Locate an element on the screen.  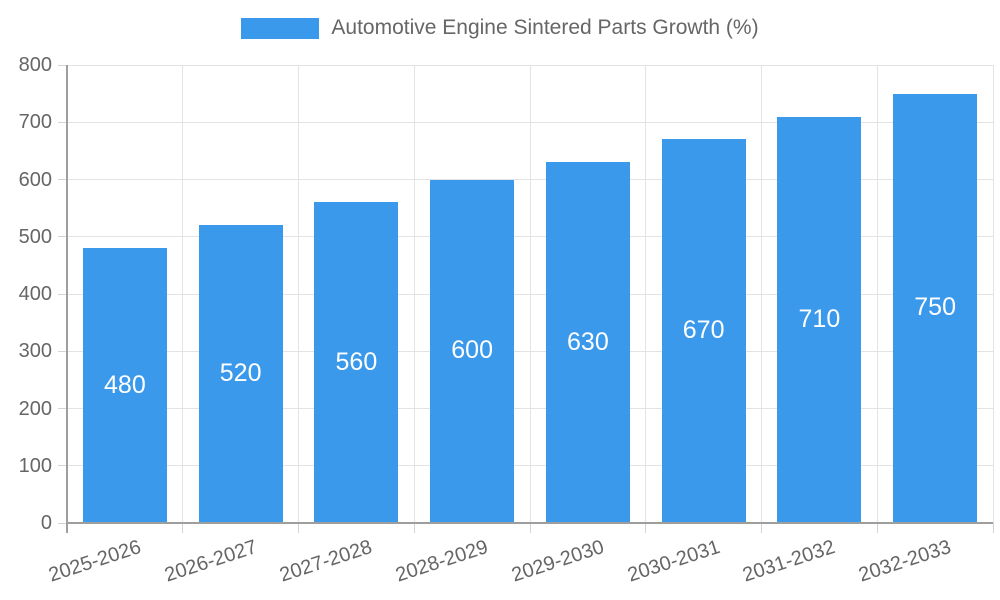
y-tick-label: 800 is located at coordinates (35, 65).